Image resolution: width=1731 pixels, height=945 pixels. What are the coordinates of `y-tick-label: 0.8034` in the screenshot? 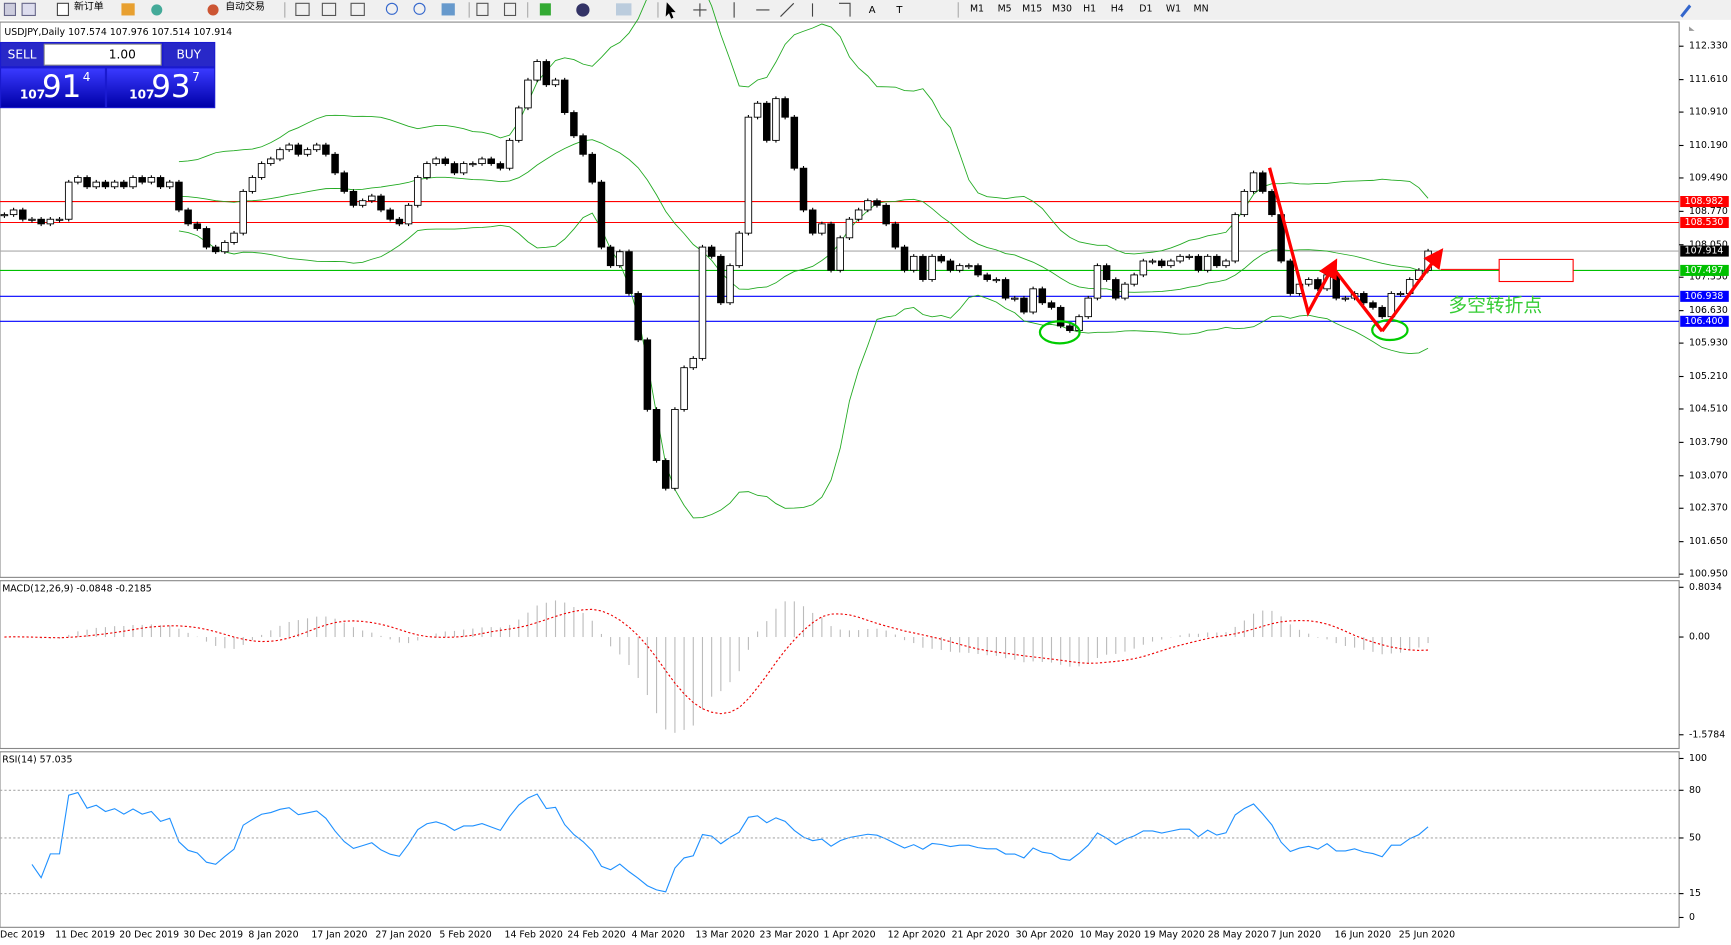 It's located at (1705, 587).